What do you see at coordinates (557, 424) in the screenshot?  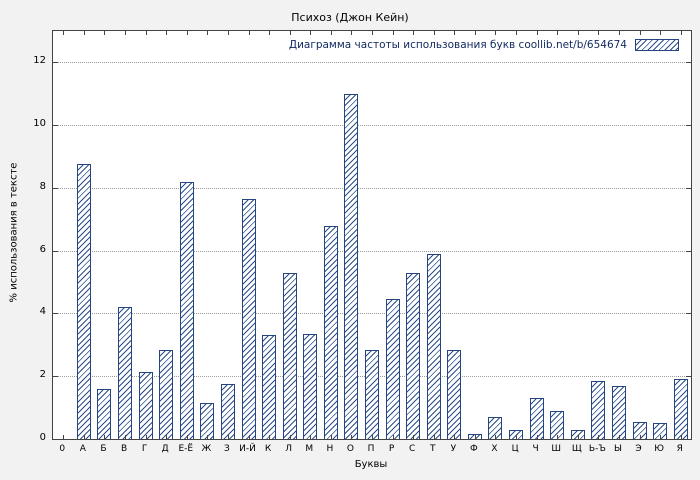 I see `bar-Ш` at bounding box center [557, 424].